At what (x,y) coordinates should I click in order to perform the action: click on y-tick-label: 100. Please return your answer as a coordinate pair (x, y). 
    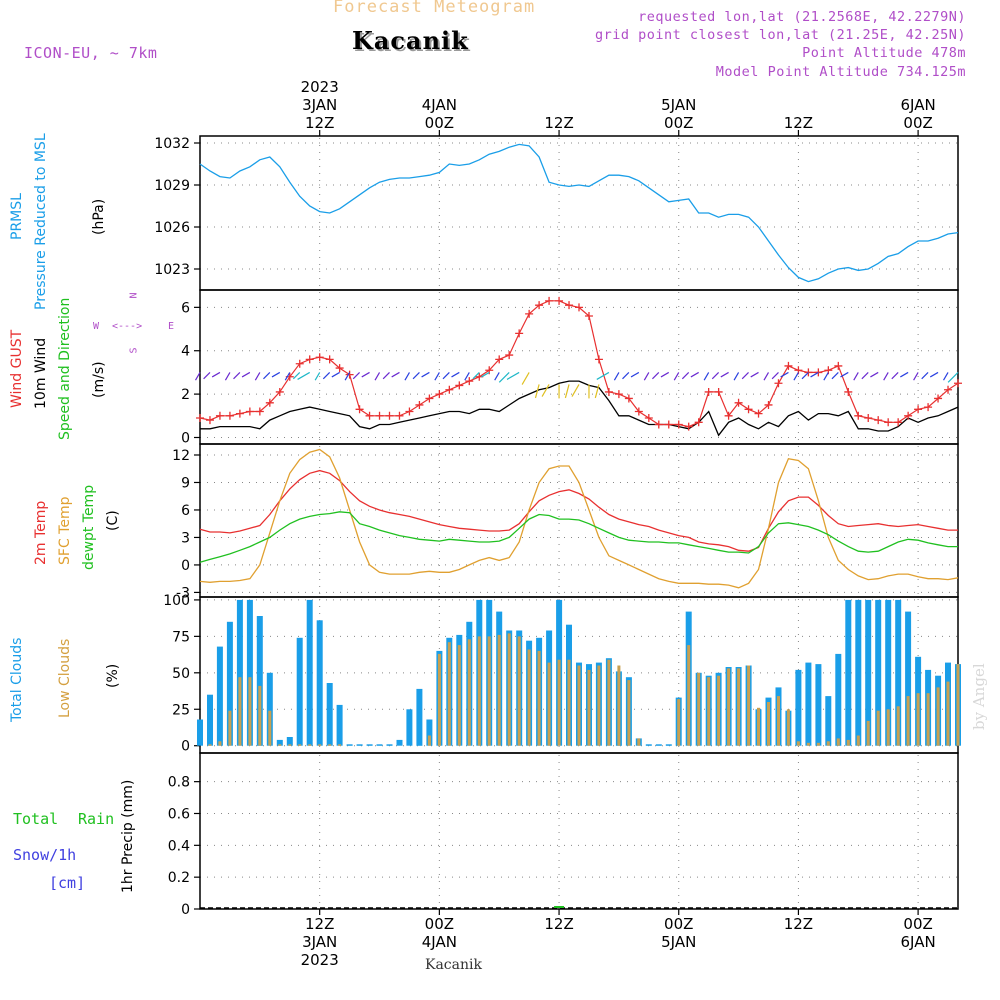
    Looking at the image, I should click on (176, 601).